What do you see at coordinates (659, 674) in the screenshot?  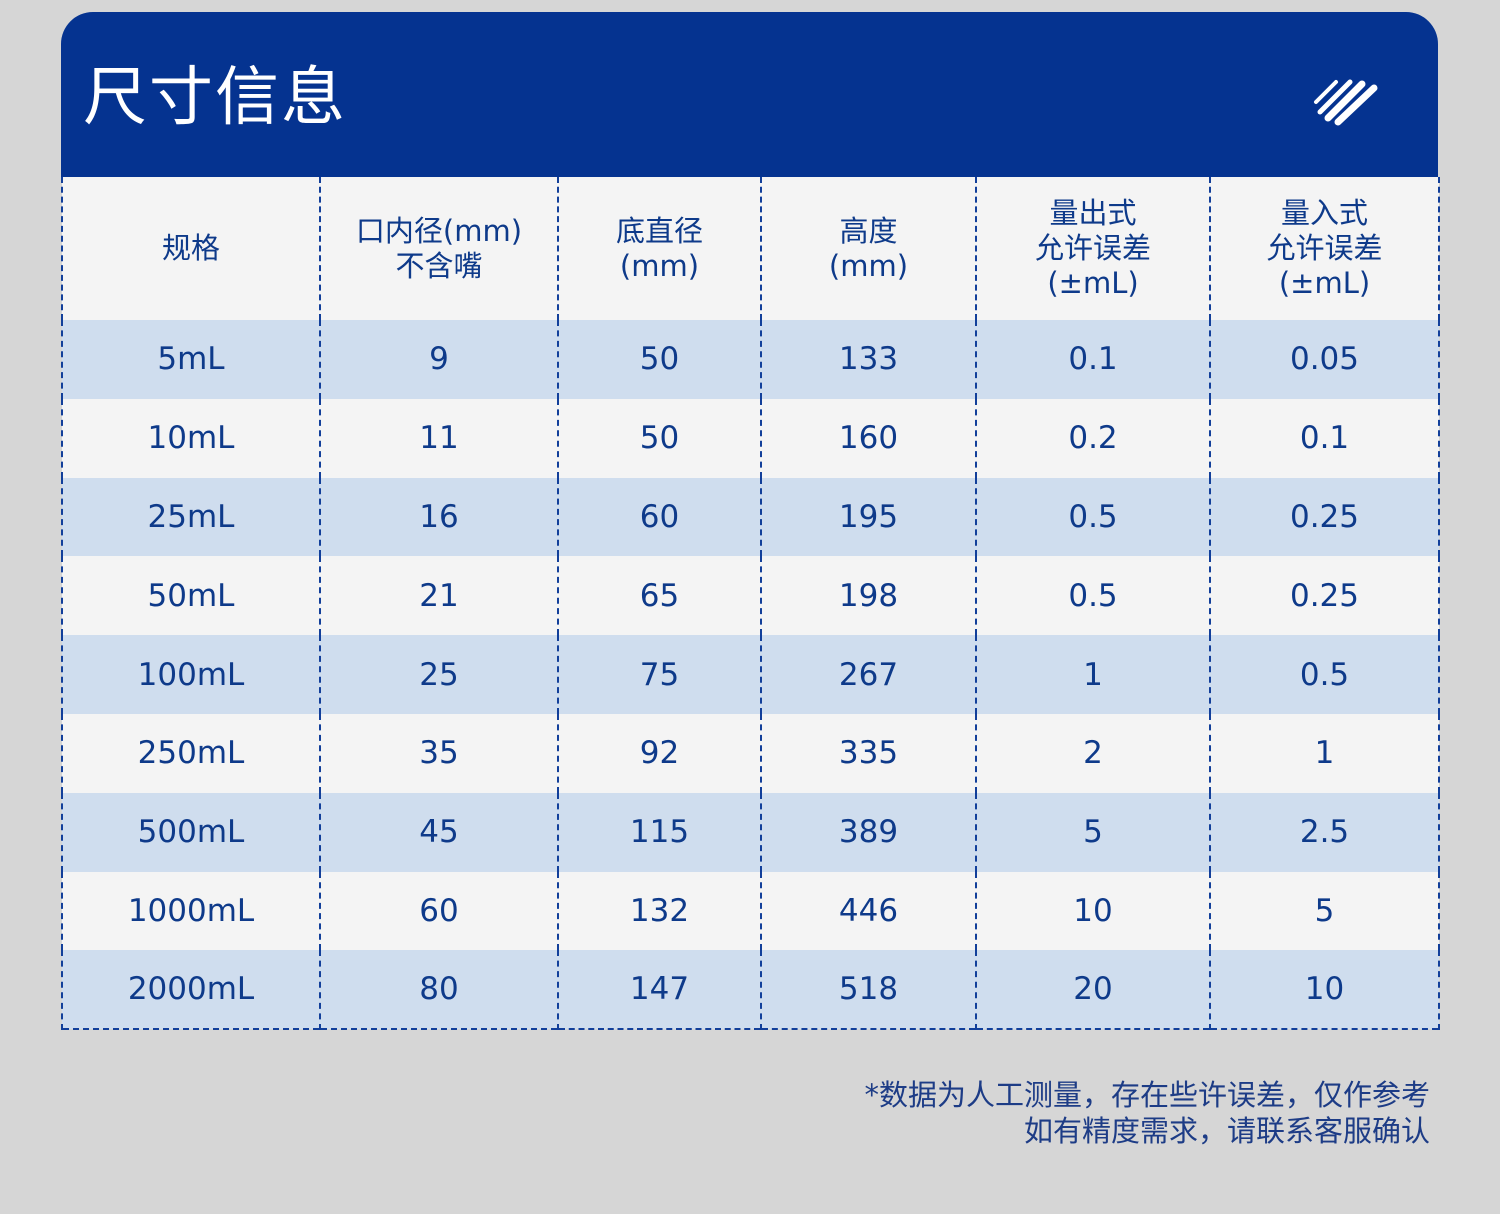 I see `table-cell: 75` at bounding box center [659, 674].